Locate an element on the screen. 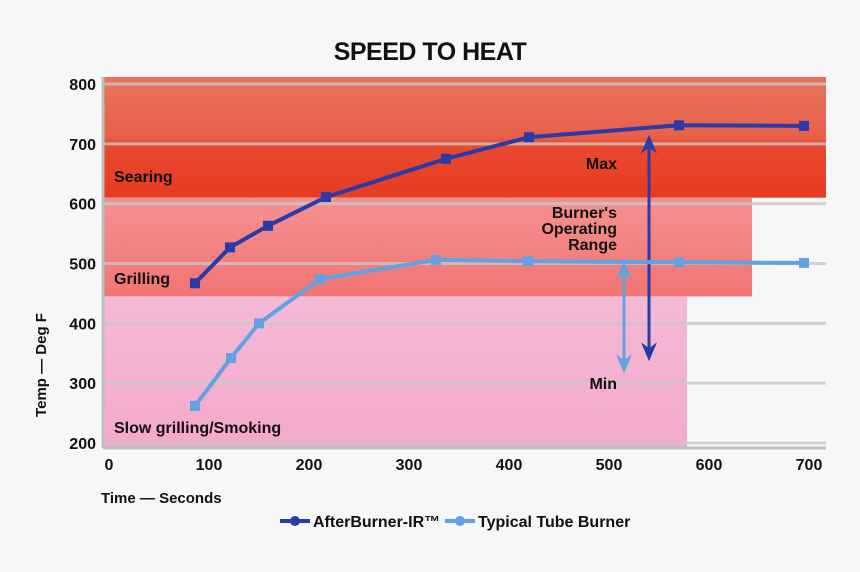  x-tick-label: 300 is located at coordinates (409, 465).